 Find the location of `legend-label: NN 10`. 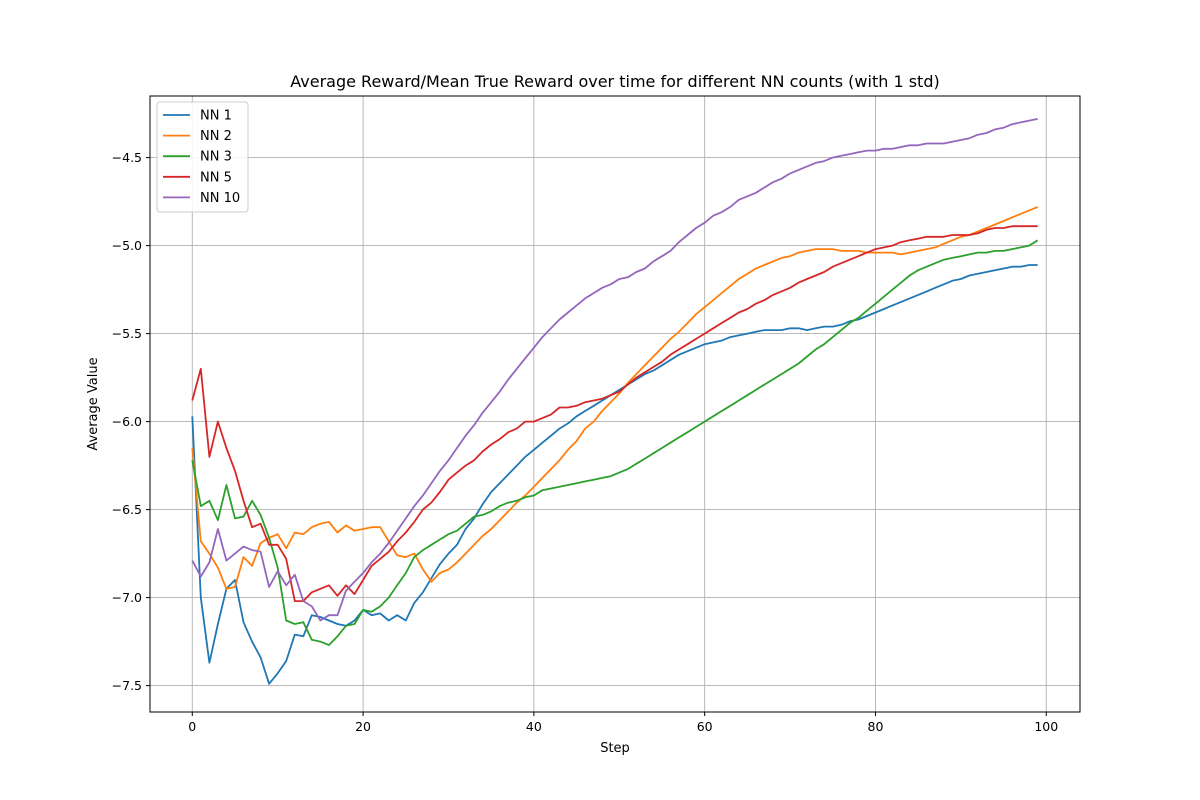

legend-label: NN 10 is located at coordinates (220, 198).